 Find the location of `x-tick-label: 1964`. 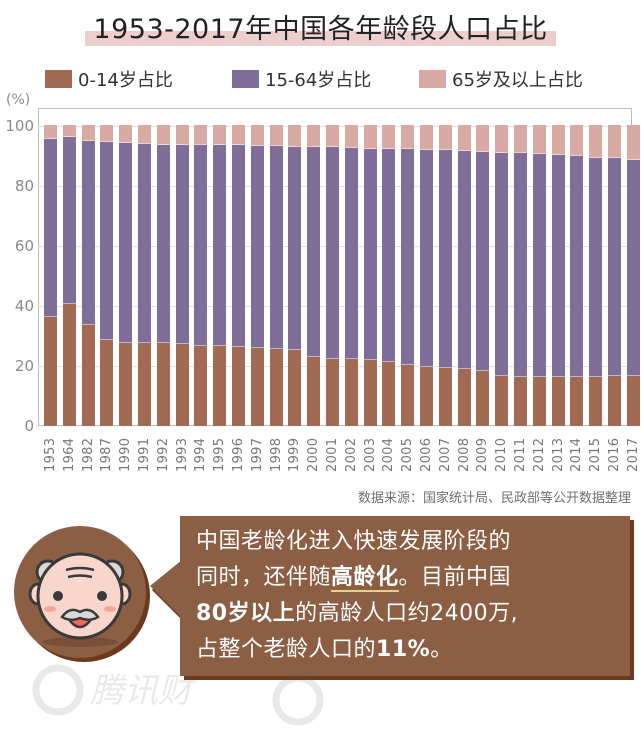

x-tick-label: 1964 is located at coordinates (69, 454).